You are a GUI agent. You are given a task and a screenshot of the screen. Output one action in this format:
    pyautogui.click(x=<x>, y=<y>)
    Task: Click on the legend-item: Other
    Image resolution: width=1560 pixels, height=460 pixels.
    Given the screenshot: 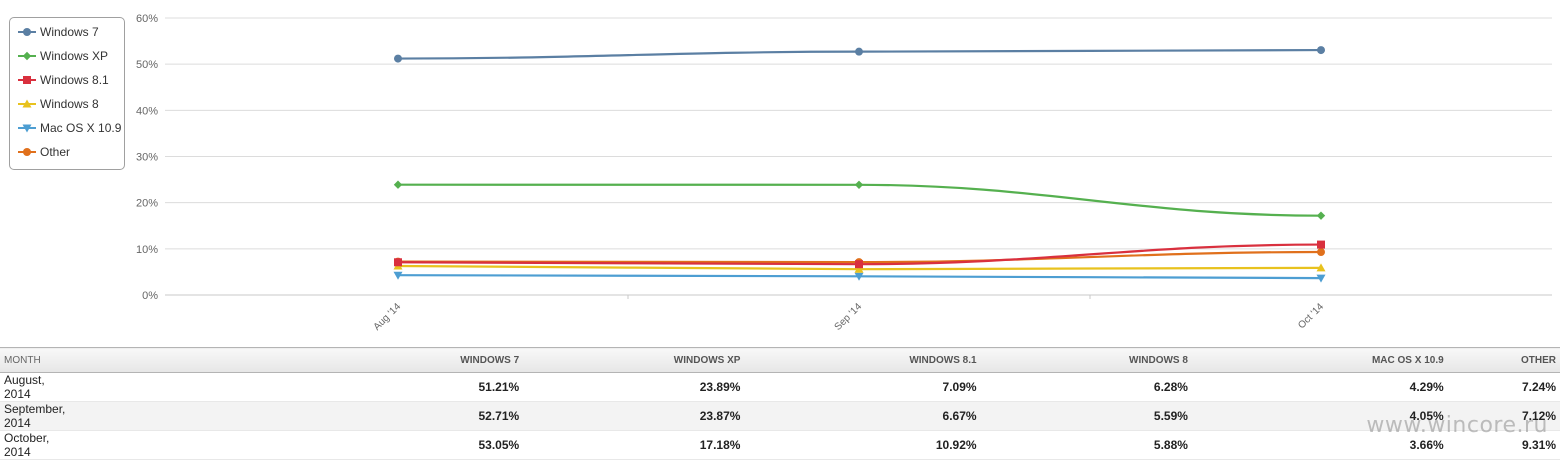 What is the action you would take?
    pyautogui.click(x=44, y=152)
    